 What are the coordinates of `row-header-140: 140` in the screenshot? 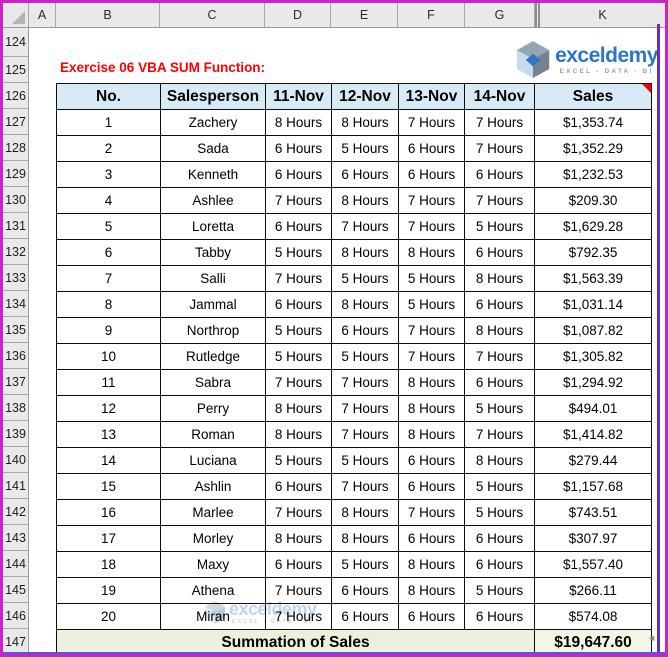 It's located at (15, 460).